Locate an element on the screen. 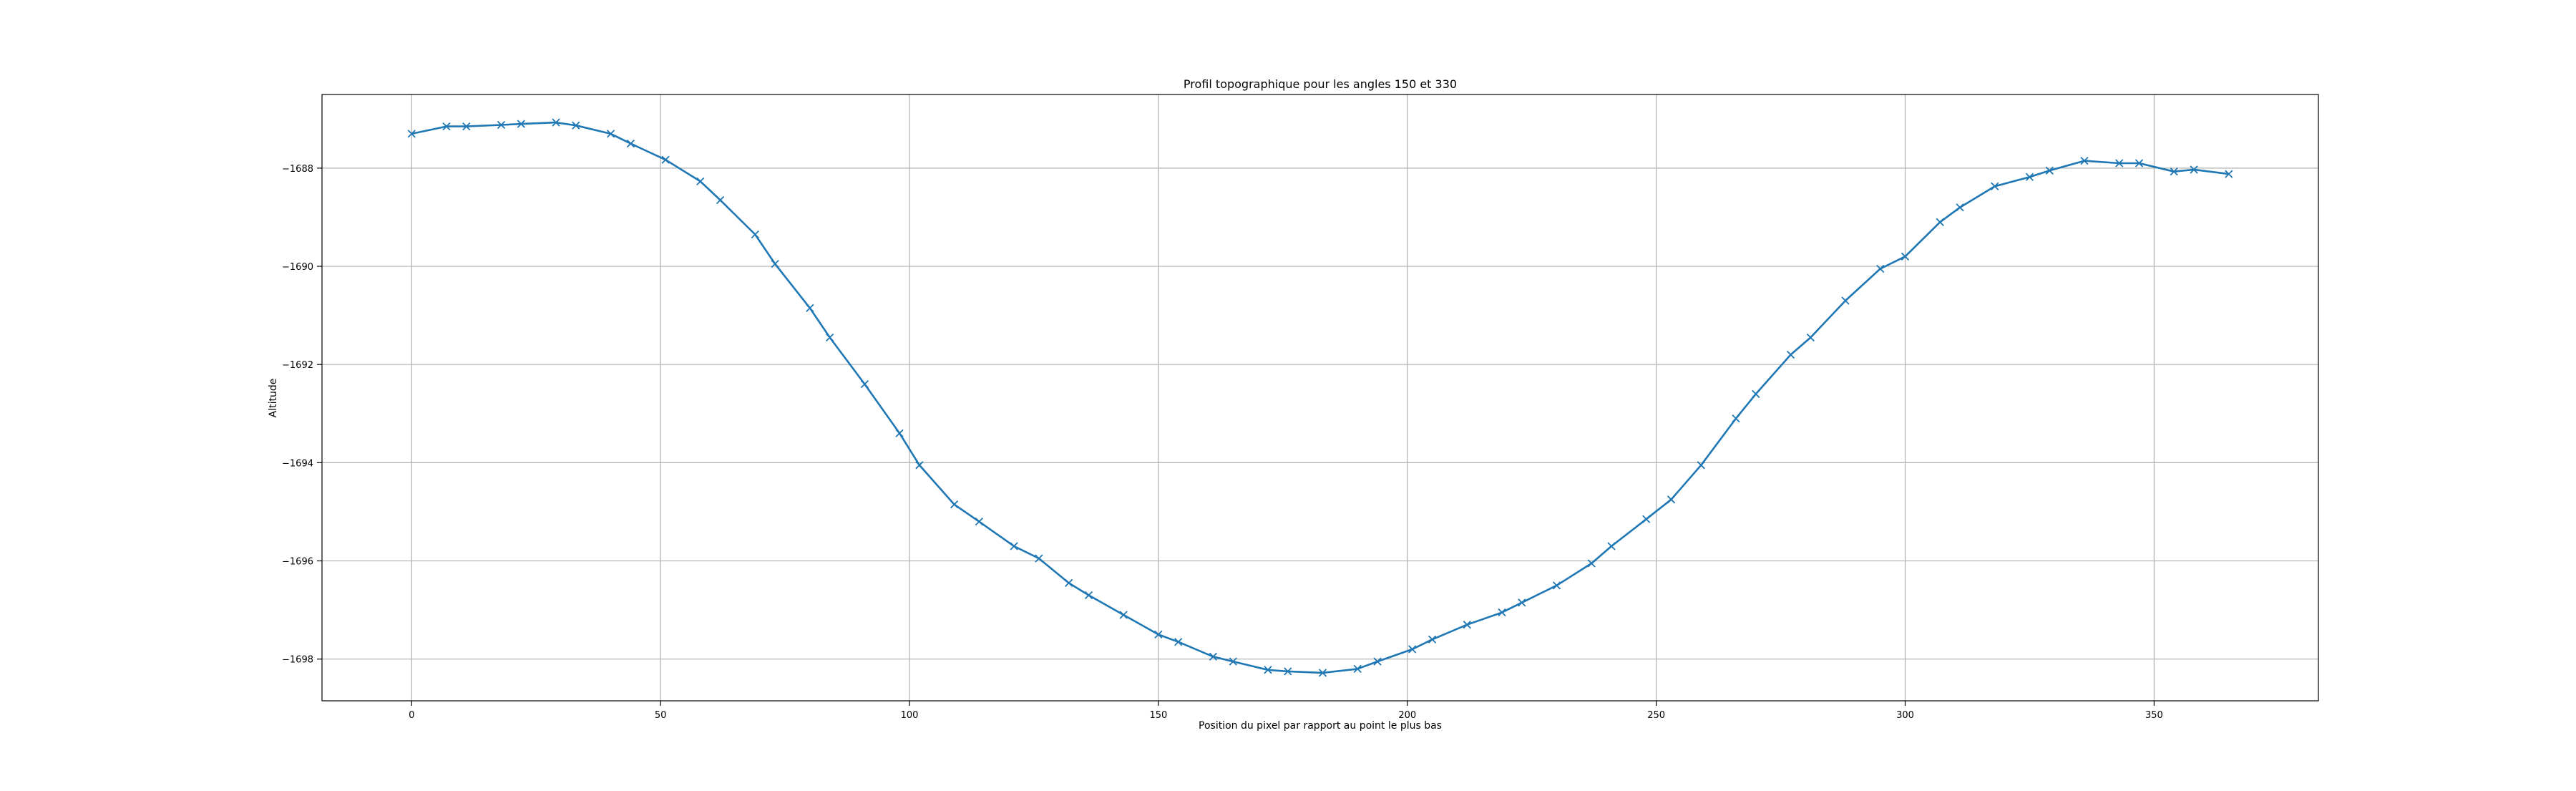 The height and width of the screenshot is (791, 2576). y-tick-label: −1698 is located at coordinates (297, 660).